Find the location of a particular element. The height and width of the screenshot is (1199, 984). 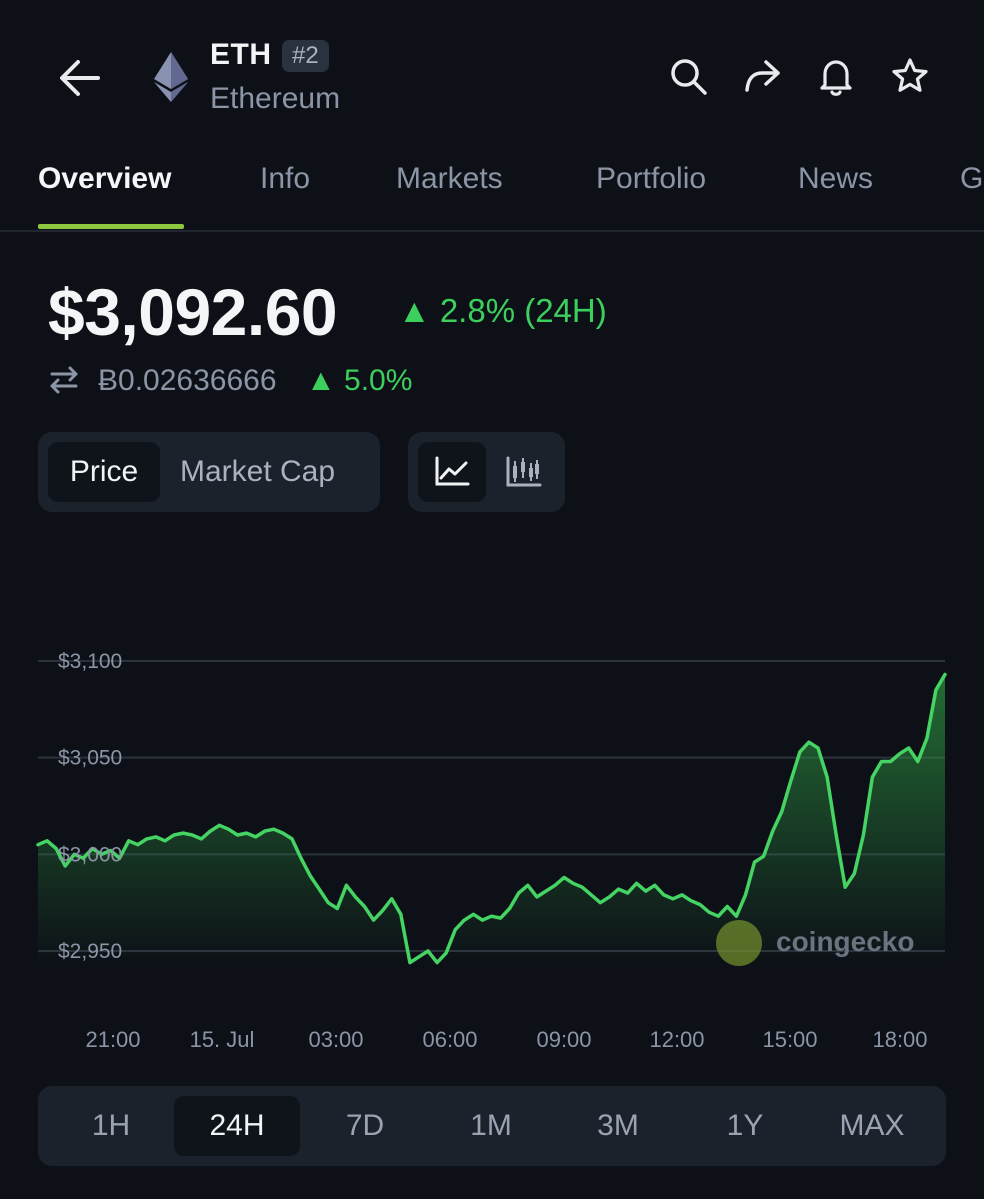

x-tick-label: 18:00 is located at coordinates (899, 1039).